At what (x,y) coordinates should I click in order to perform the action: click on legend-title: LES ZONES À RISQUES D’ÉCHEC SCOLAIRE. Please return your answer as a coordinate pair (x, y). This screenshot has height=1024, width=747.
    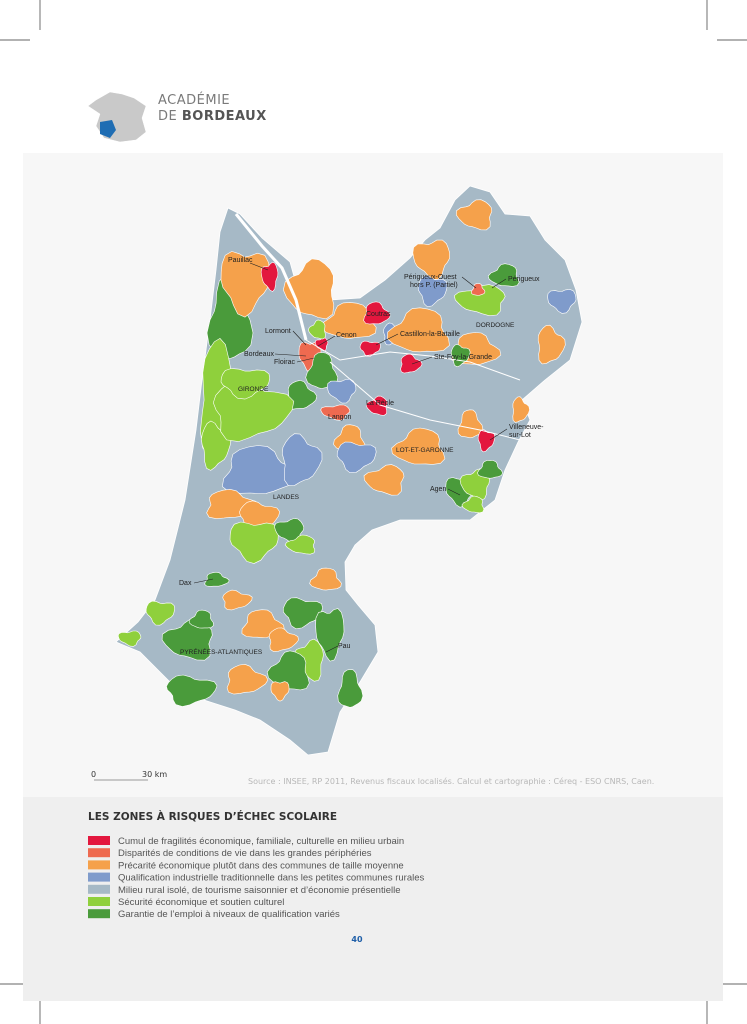
    Looking at the image, I should click on (212, 816).